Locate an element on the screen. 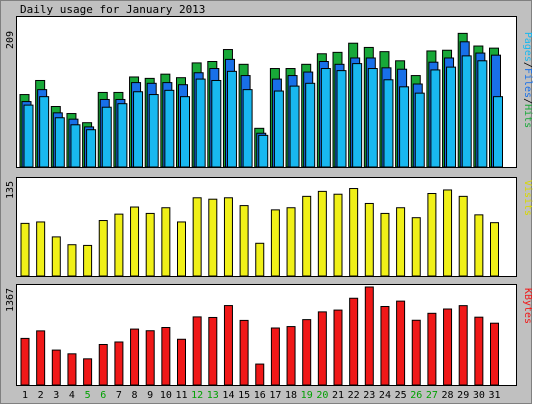 The image size is (533, 405). x-tick-label-day-24: 24 is located at coordinates (385, 395).